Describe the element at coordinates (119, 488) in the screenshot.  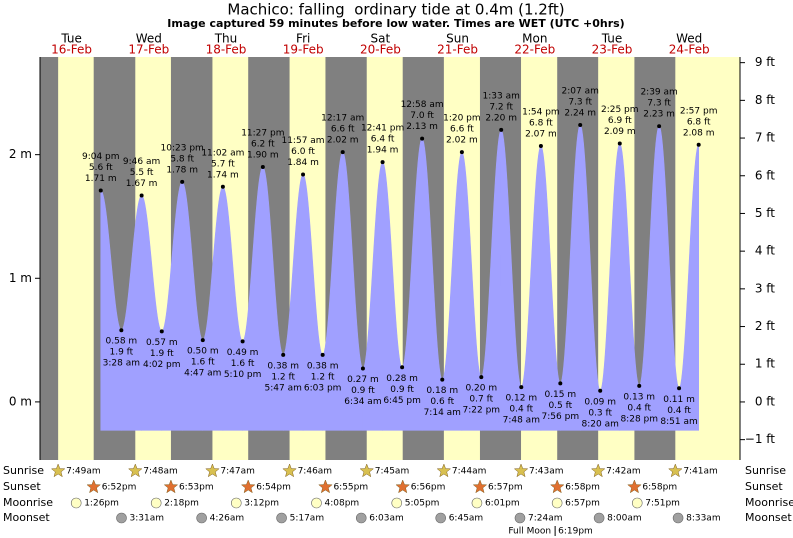
I see `sunset-time: 6:52pm` at that location.